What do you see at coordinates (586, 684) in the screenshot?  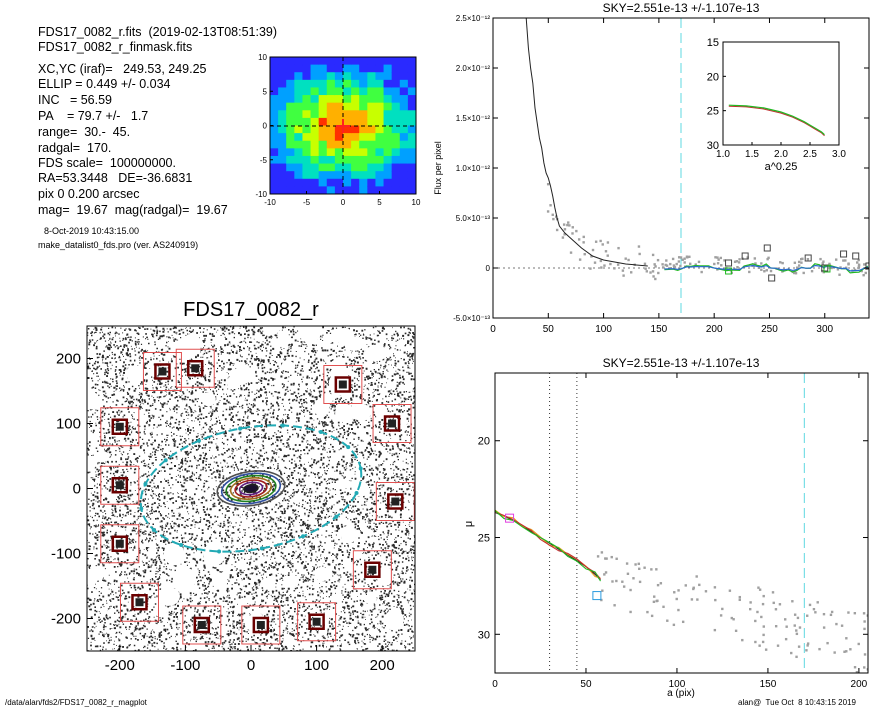 I see `mu-xtick-label: 50` at bounding box center [586, 684].